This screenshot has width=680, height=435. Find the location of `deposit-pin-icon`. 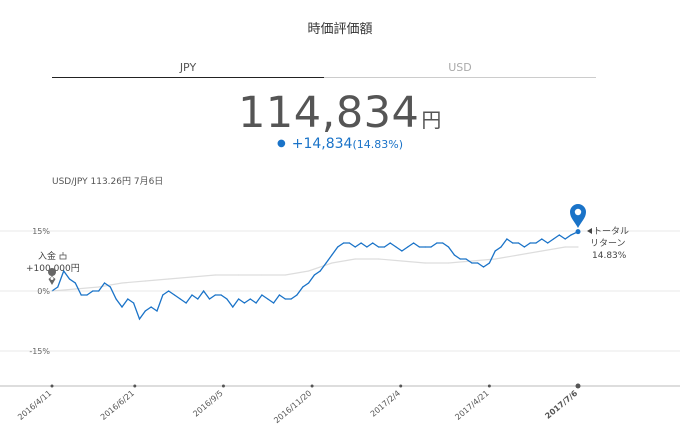

deposit-pin-icon is located at coordinates (52, 276).